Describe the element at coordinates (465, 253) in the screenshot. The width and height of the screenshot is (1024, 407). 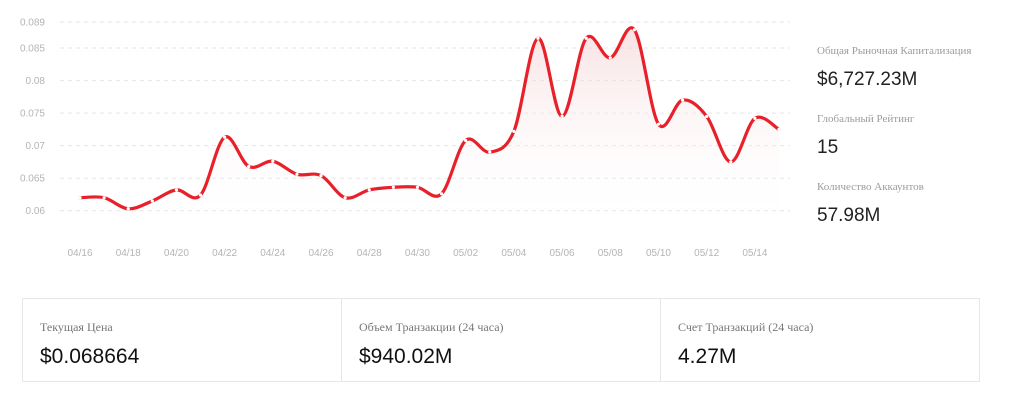
I see `x-tick-label: 05/02` at that location.